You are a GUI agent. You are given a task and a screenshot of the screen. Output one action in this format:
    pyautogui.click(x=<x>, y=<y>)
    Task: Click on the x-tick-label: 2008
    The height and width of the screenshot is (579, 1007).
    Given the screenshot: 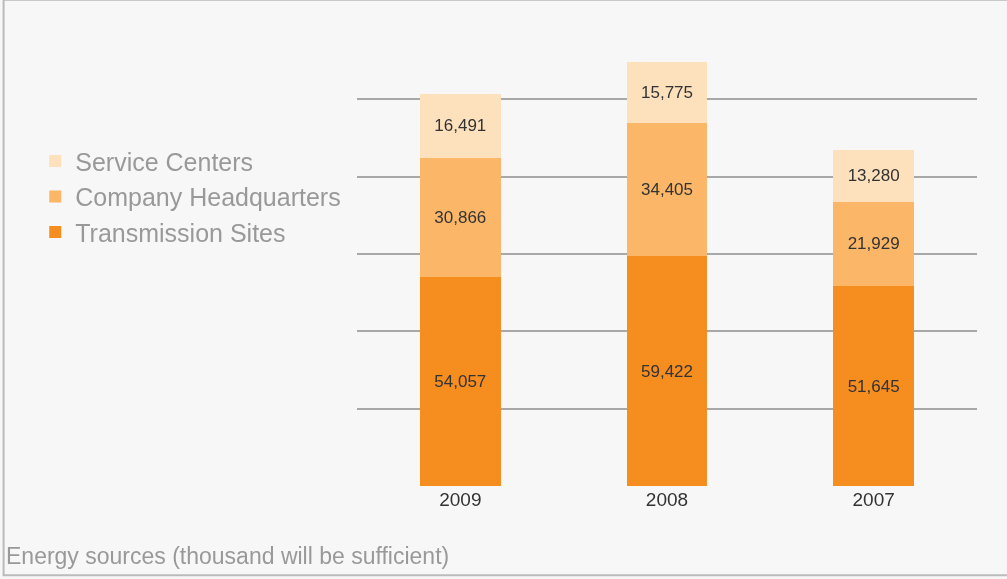 What is the action you would take?
    pyautogui.click(x=667, y=499)
    